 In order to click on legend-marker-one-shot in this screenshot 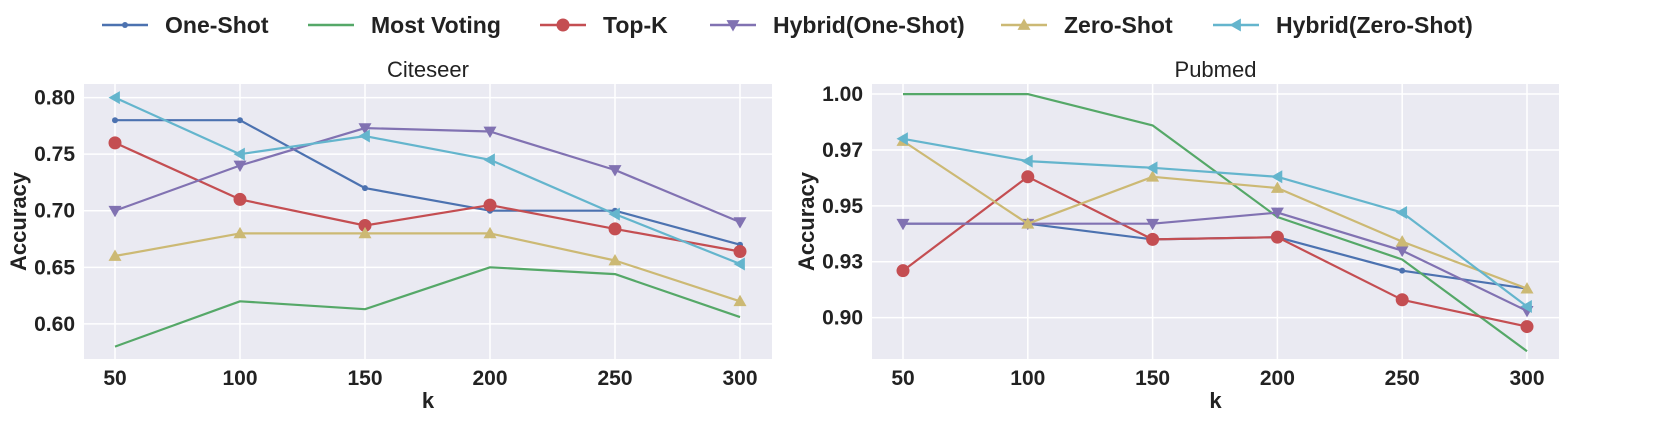, I will do `click(125, 25)`.